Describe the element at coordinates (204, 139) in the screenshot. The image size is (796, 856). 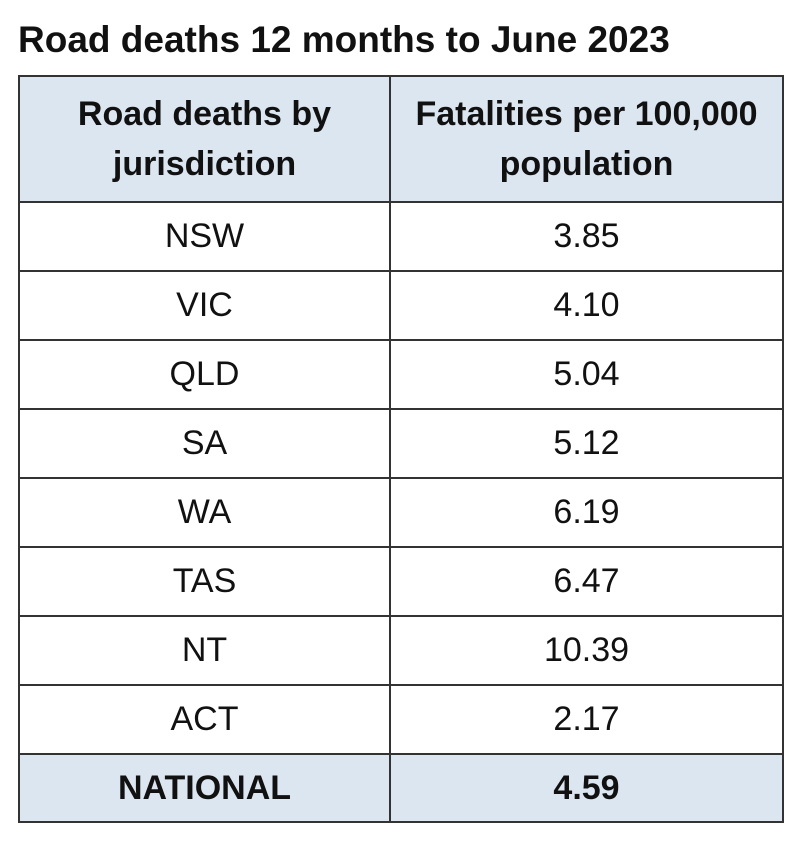
I see `header-cell: Road deaths by jurisdiction` at that location.